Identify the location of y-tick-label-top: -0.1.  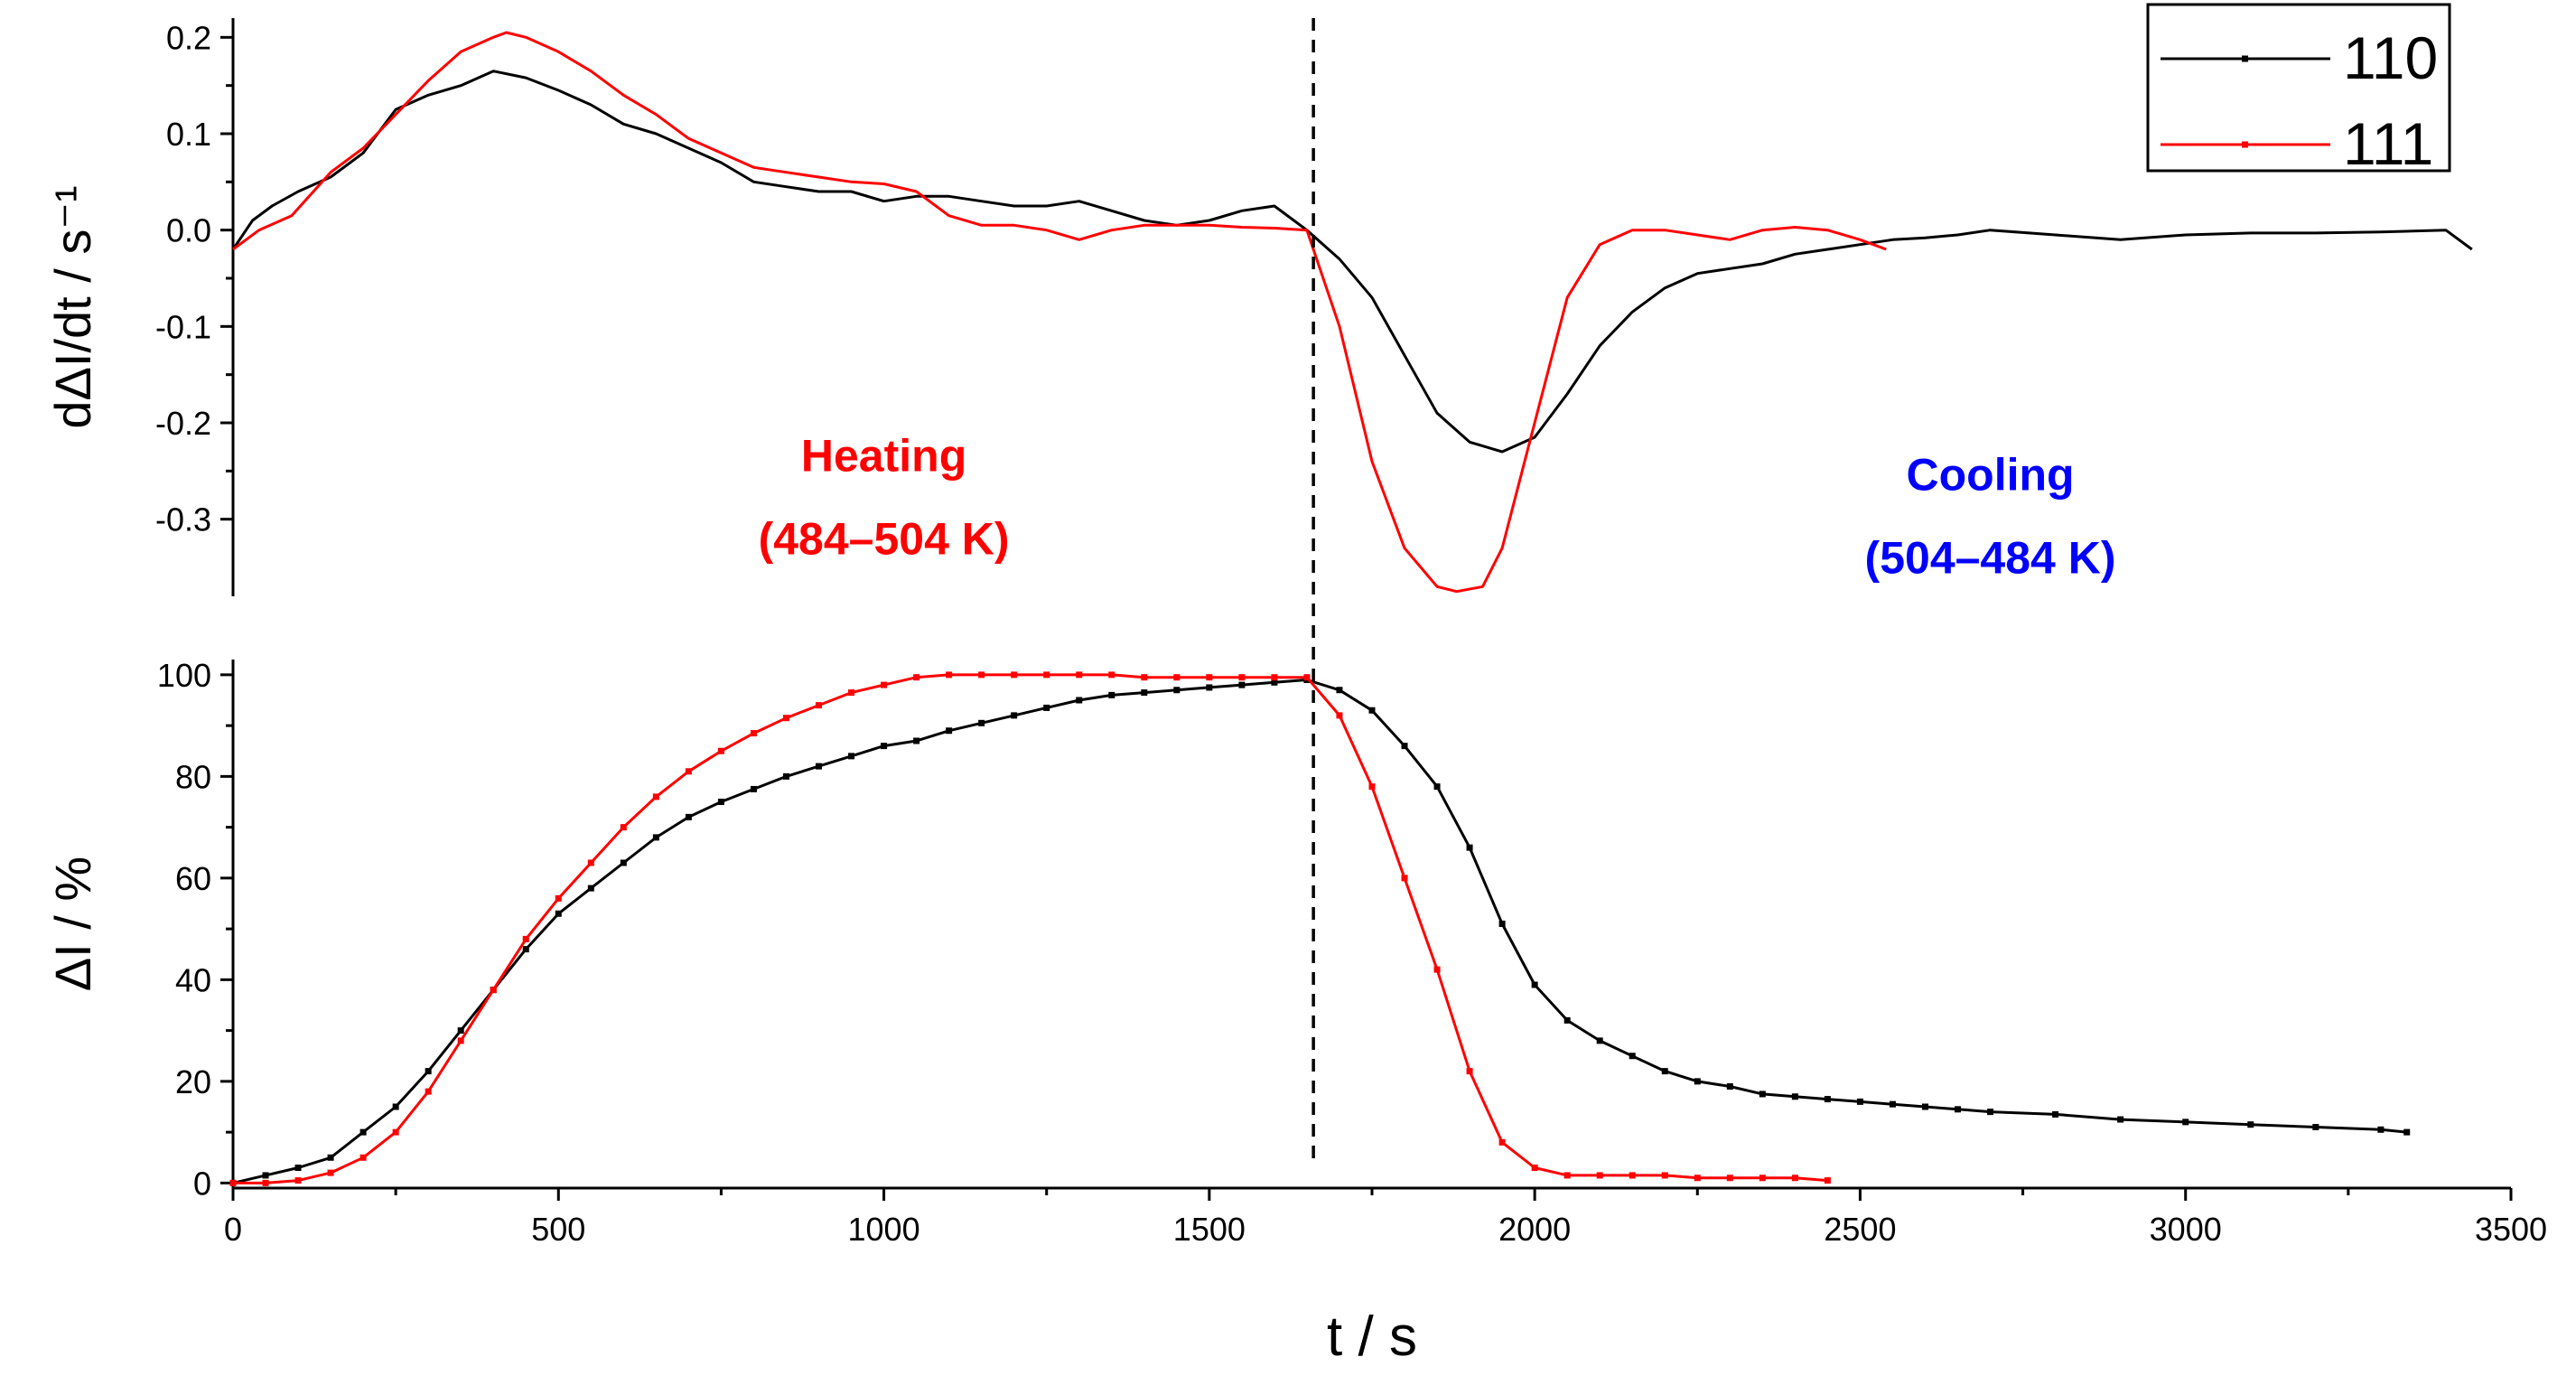
(183, 326).